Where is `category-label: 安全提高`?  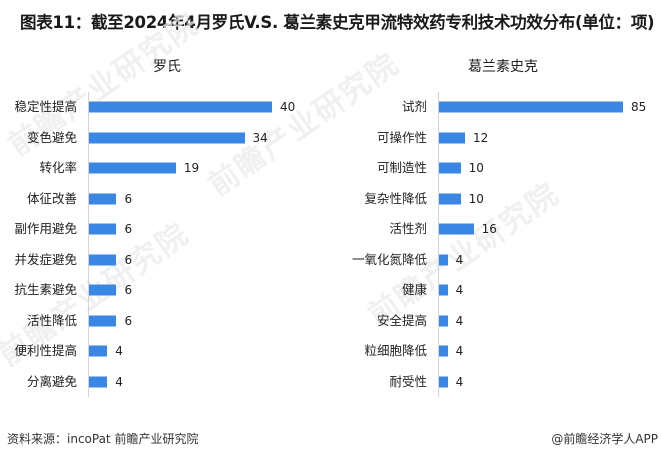
category-label: 安全提高 is located at coordinates (401, 320).